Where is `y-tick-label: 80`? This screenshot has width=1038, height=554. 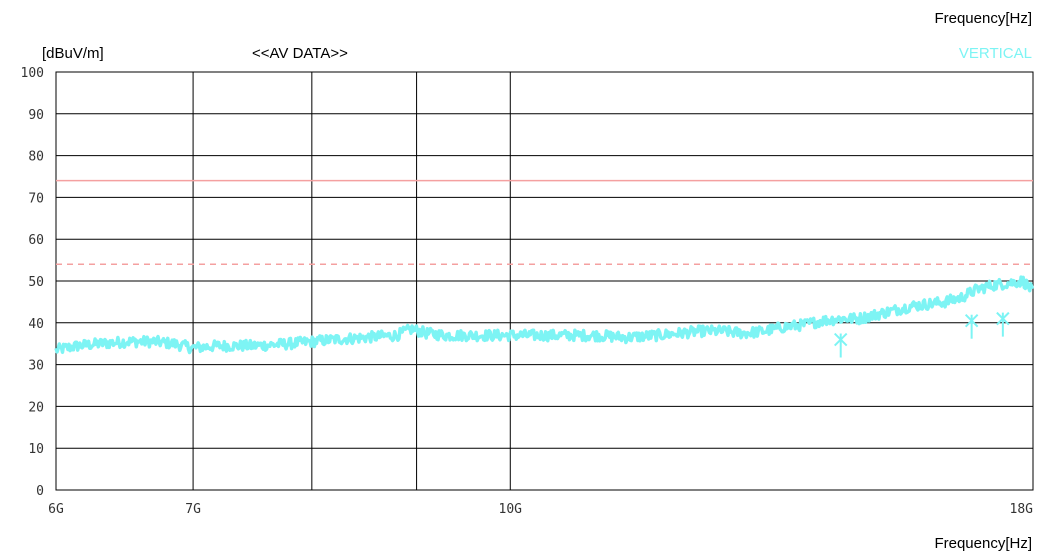
y-tick-label: 80 is located at coordinates (36, 157).